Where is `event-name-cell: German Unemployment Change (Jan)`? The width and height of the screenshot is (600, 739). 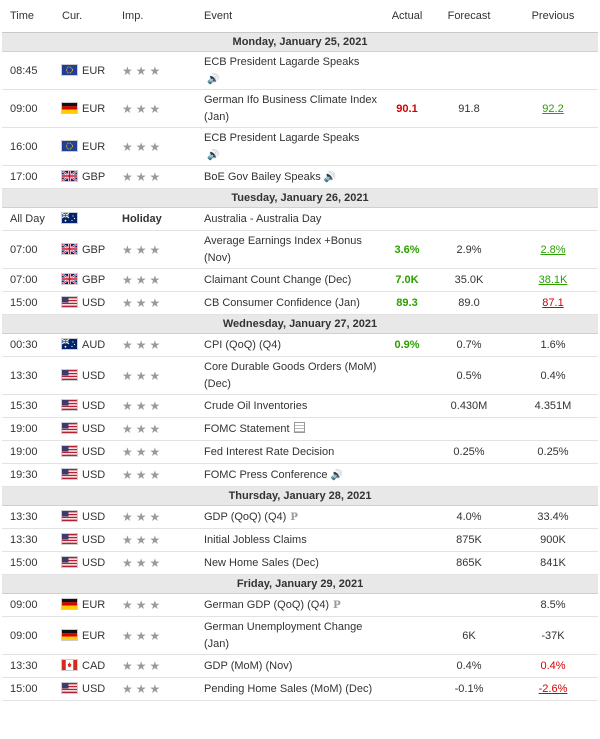 event-name-cell: German Unemployment Change (Jan) is located at coordinates (294, 635).